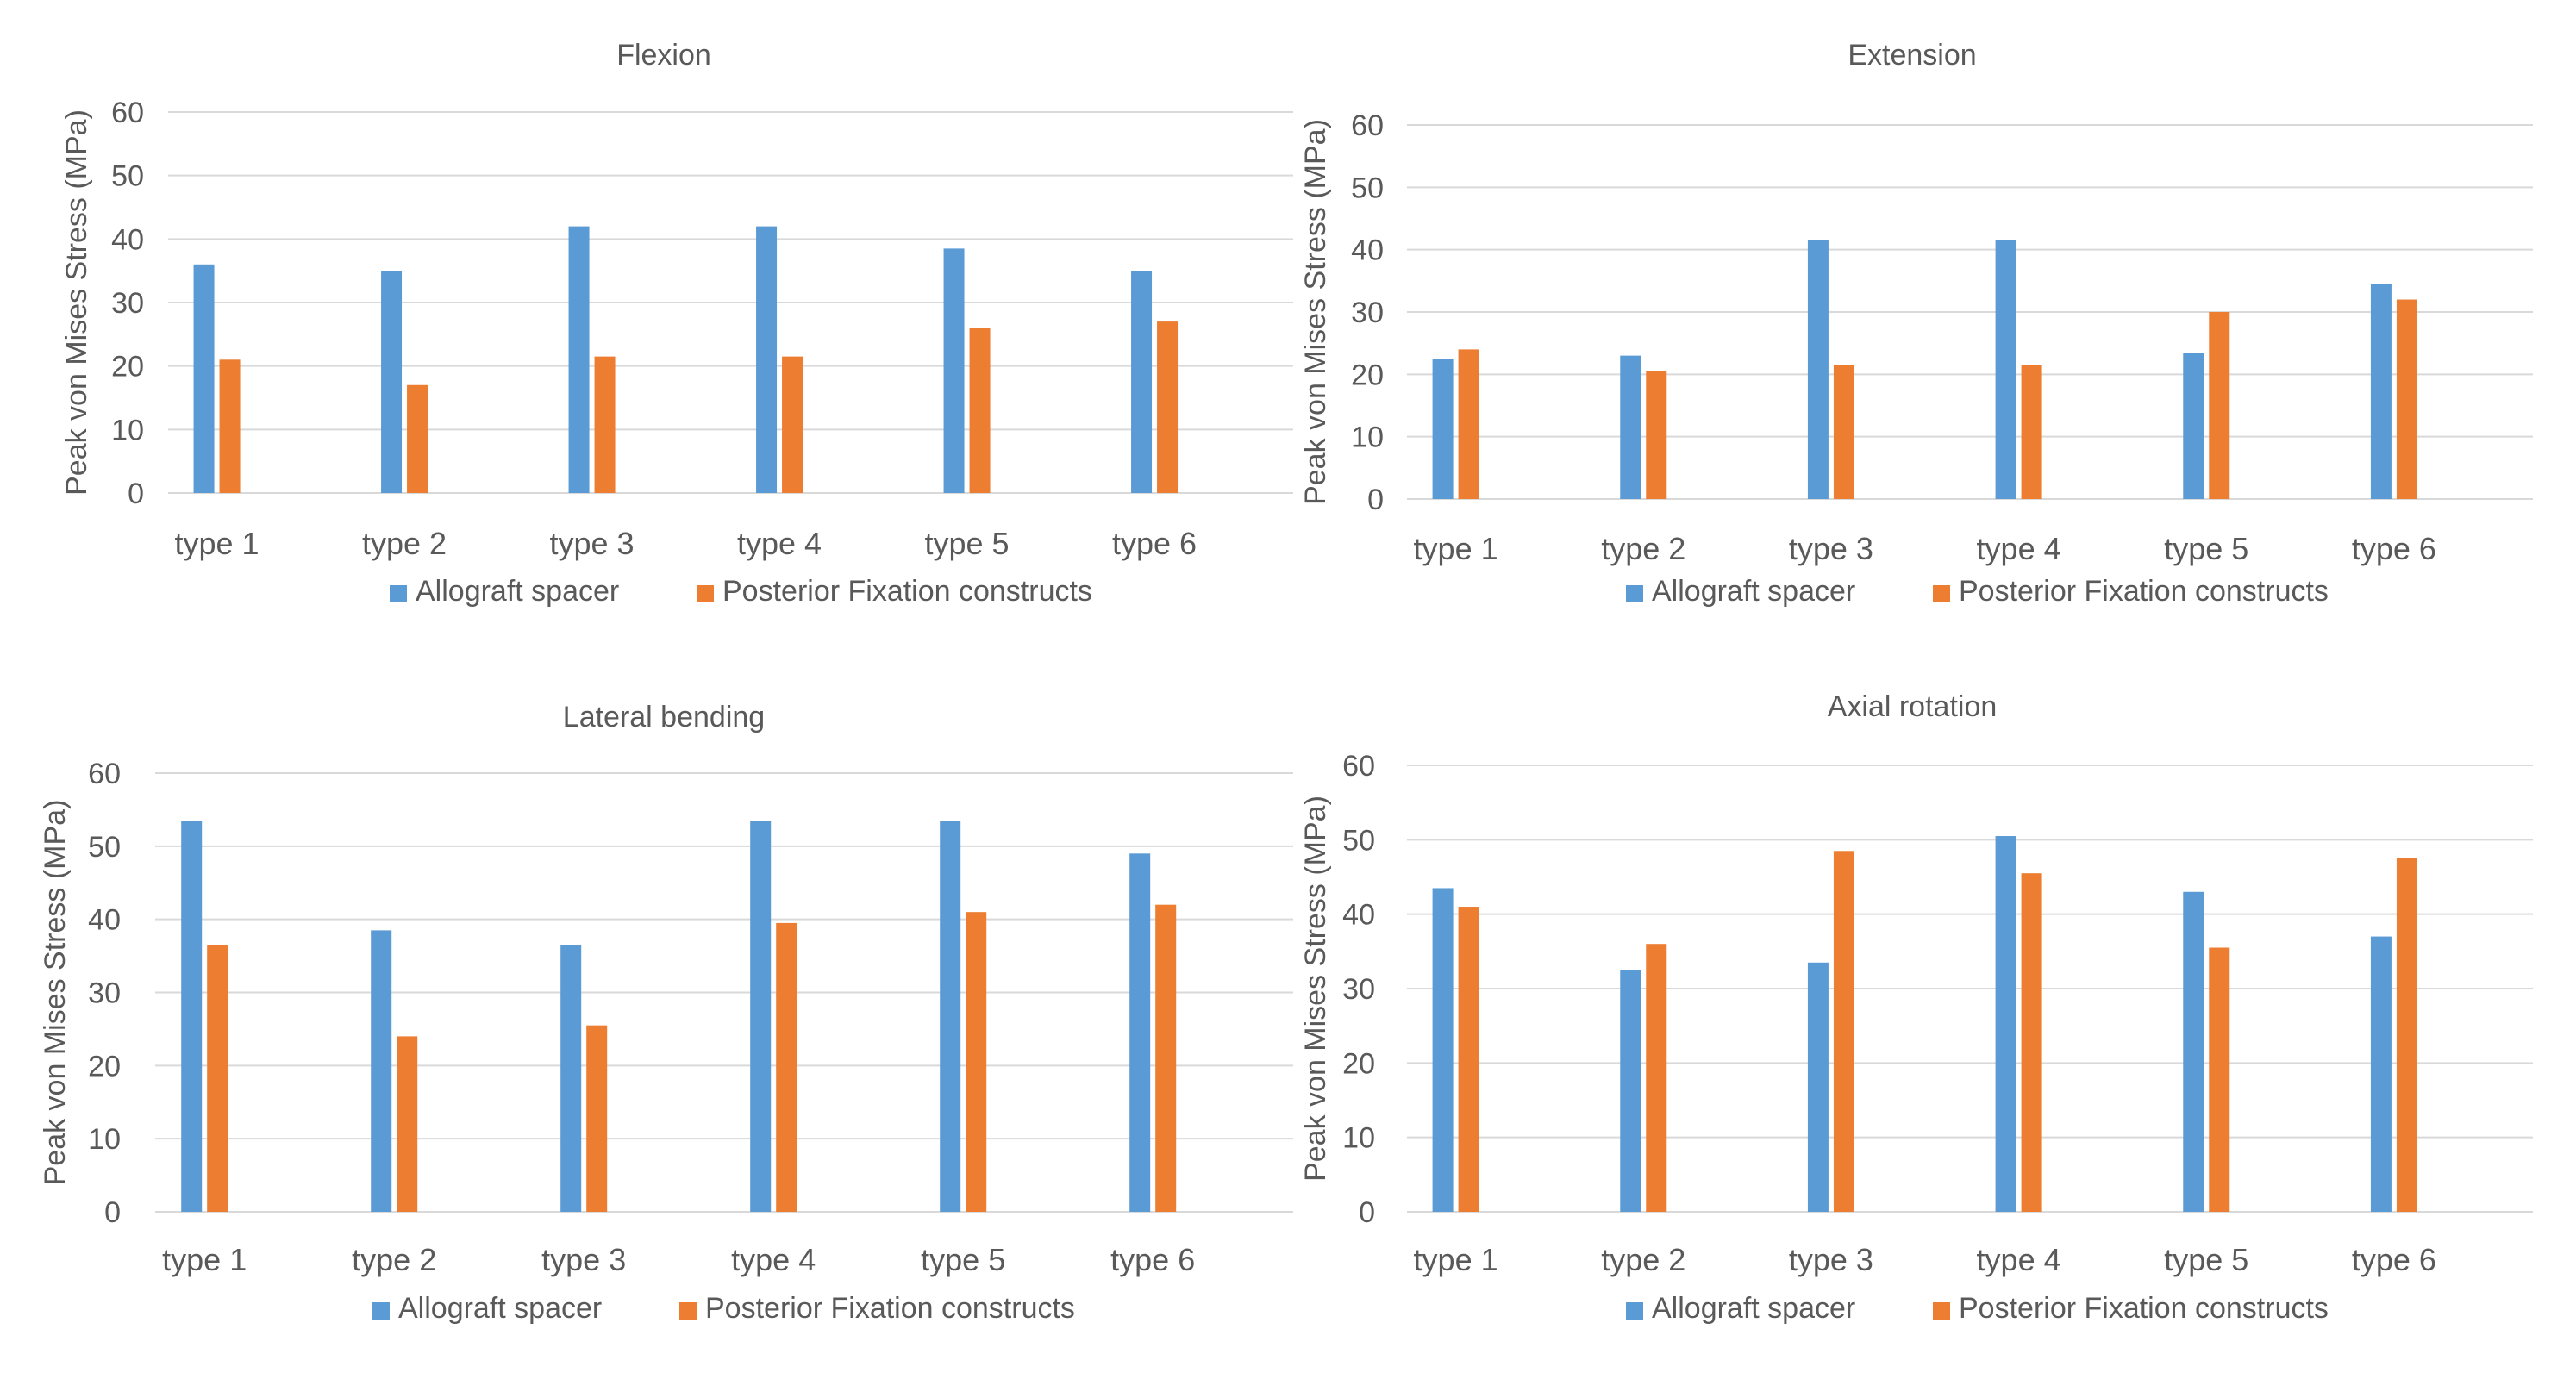 This screenshot has height=1373, width=2576. Describe the element at coordinates (1912, 56) in the screenshot. I see `chart-title: Extension` at that location.